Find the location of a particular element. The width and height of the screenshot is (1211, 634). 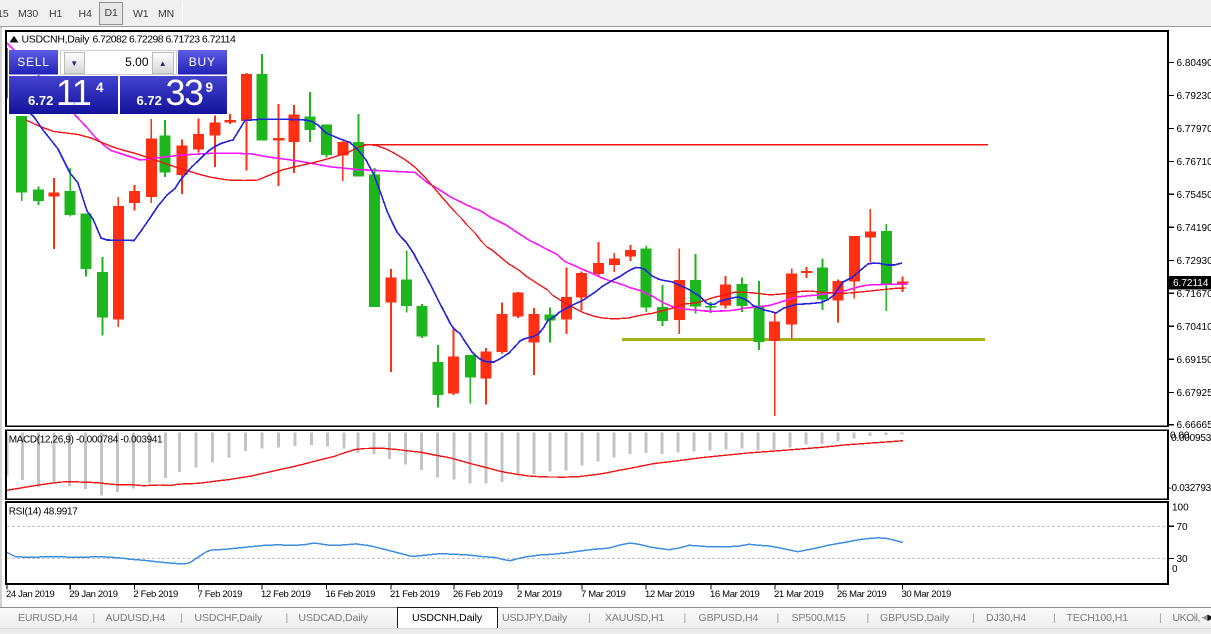

svg-text: 2 Feb 2019 is located at coordinates (155, 594).